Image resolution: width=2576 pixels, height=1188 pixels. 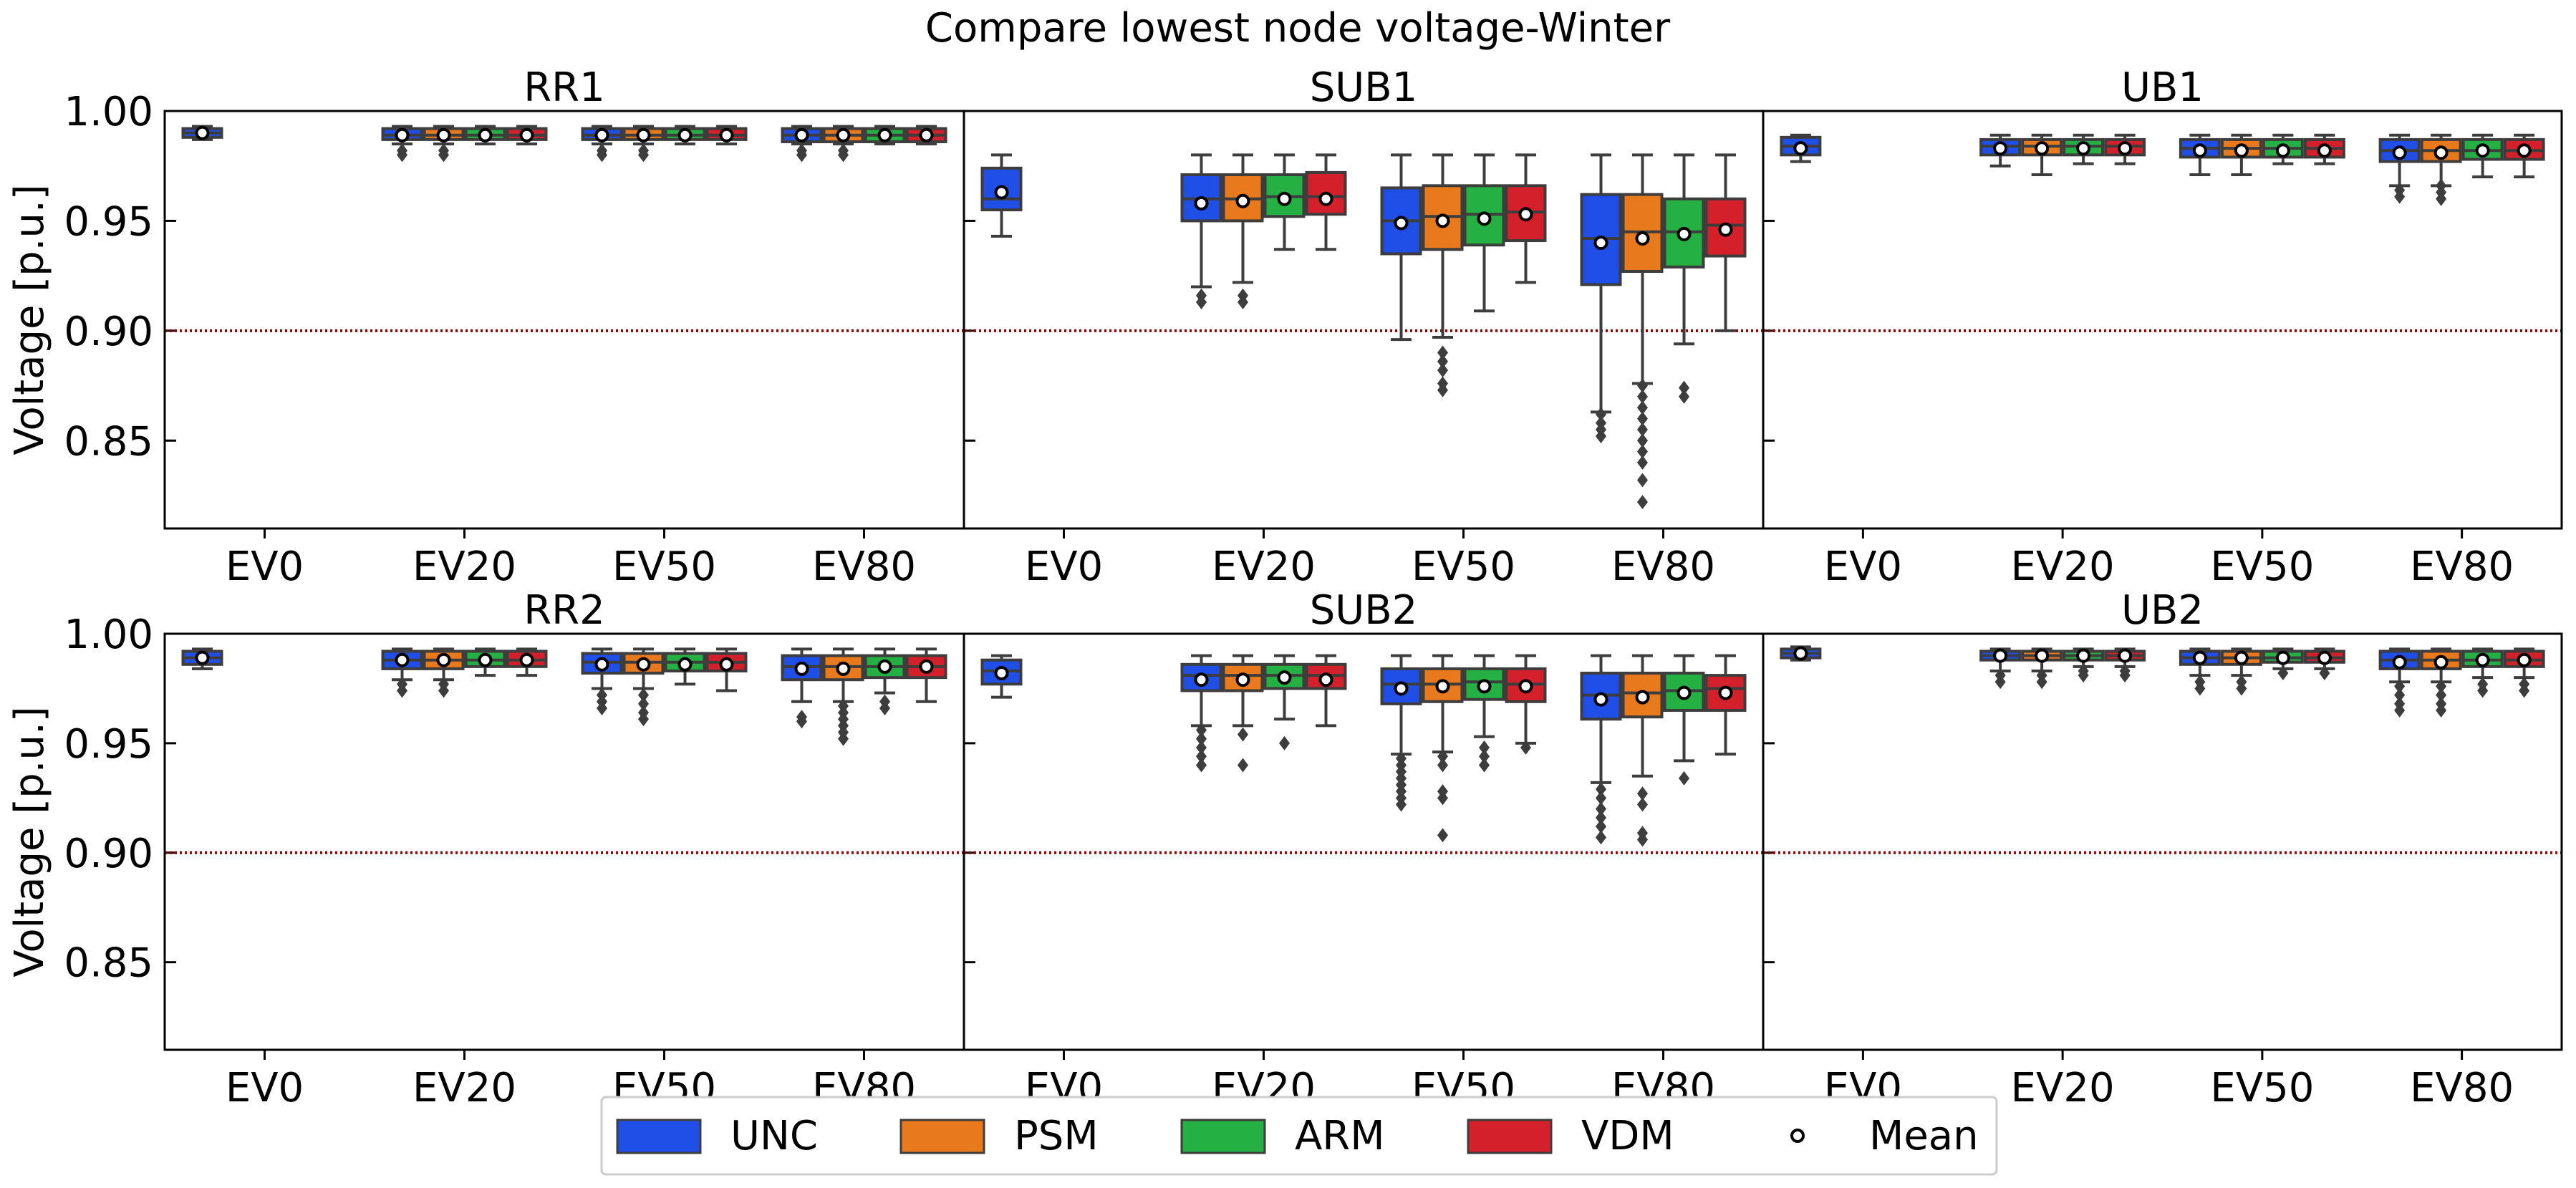 What do you see at coordinates (1364, 610) in the screenshot?
I see `subplot-title: SUB2` at bounding box center [1364, 610].